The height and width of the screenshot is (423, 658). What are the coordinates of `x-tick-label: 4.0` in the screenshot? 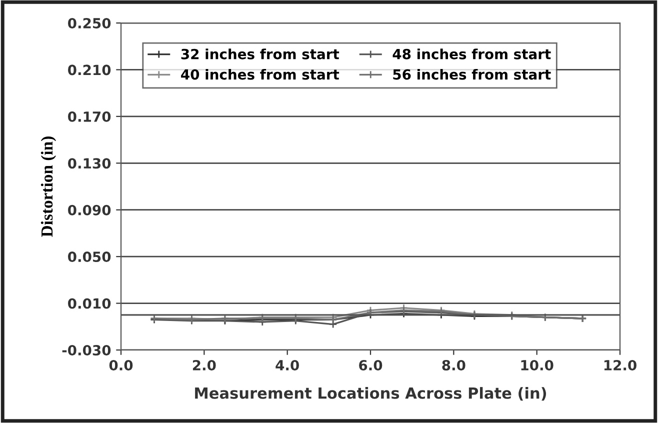 It's located at (287, 365).